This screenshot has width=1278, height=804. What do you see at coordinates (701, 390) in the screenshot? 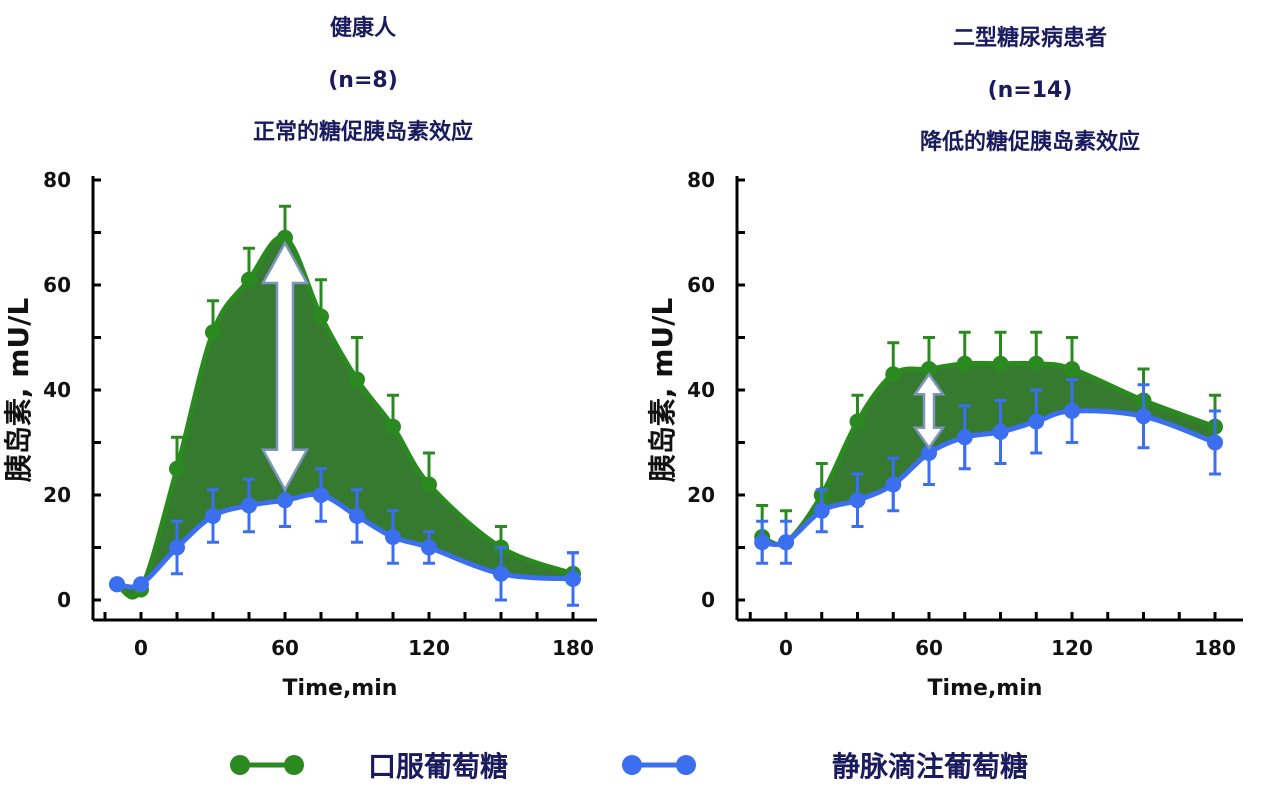
I see `right-y-tick-label: 40` at bounding box center [701, 390].